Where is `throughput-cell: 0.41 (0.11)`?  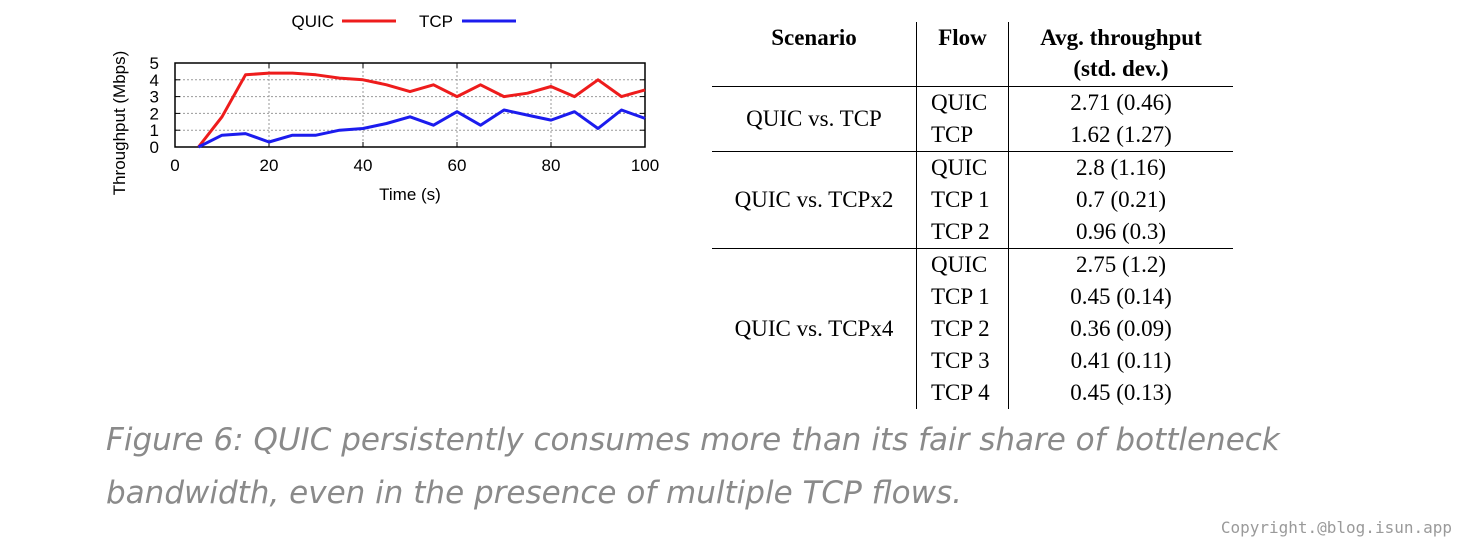 throughput-cell: 0.41 (0.11) is located at coordinates (1120, 361).